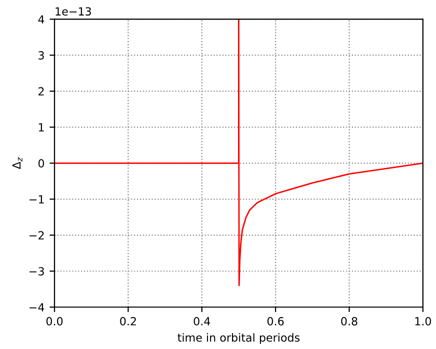 This screenshot has width=436, height=349. What do you see at coordinates (41, 19) in the screenshot?
I see `y-tick-label: 4` at bounding box center [41, 19].